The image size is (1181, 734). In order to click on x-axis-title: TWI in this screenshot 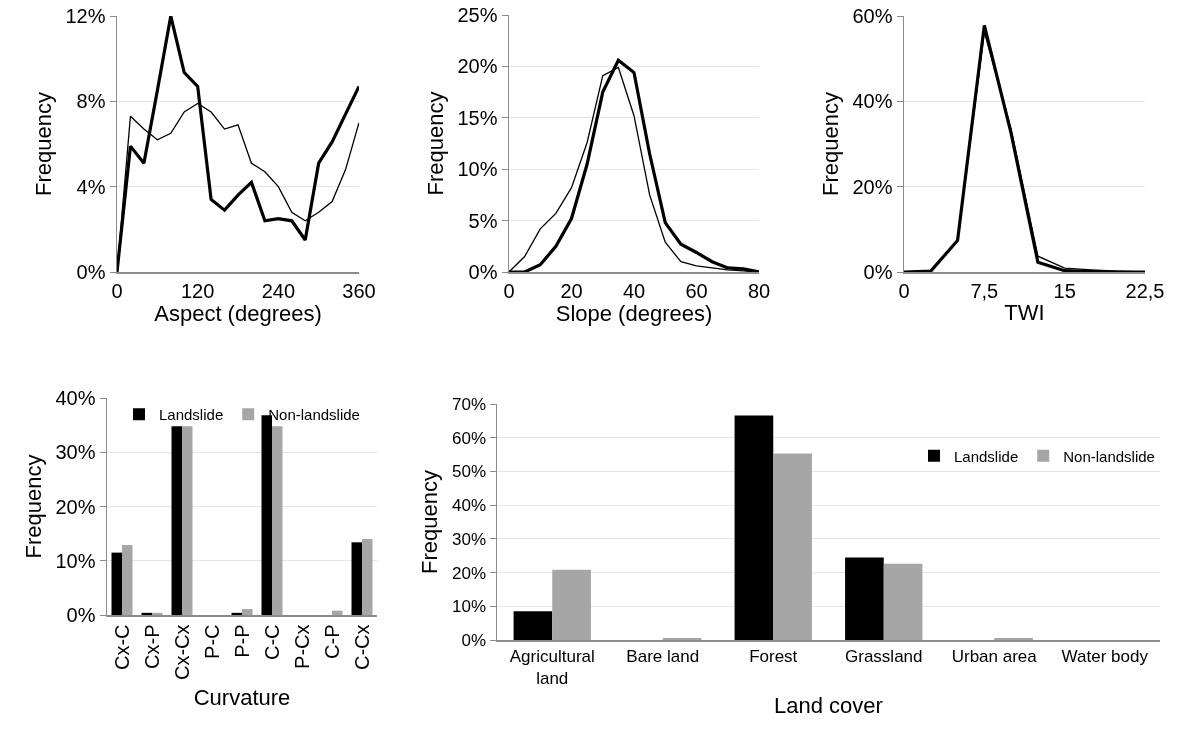, I will do `click(1024, 313)`.